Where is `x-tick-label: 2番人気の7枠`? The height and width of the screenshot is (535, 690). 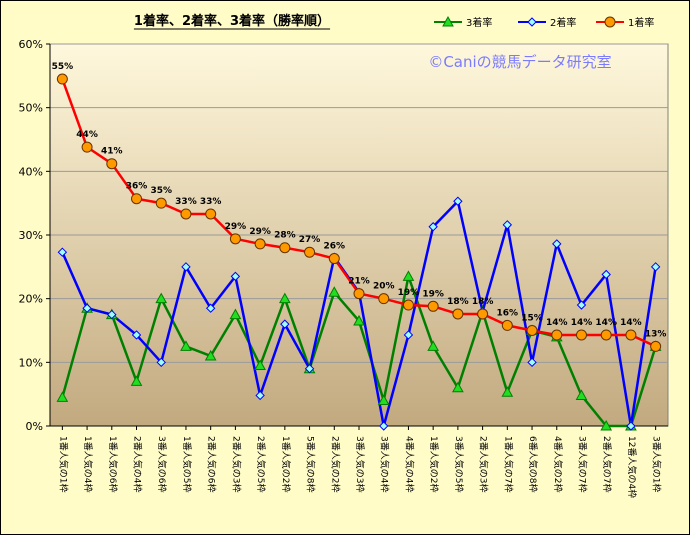 x-tick-label: 2番人気の7枠 is located at coordinates (607, 464).